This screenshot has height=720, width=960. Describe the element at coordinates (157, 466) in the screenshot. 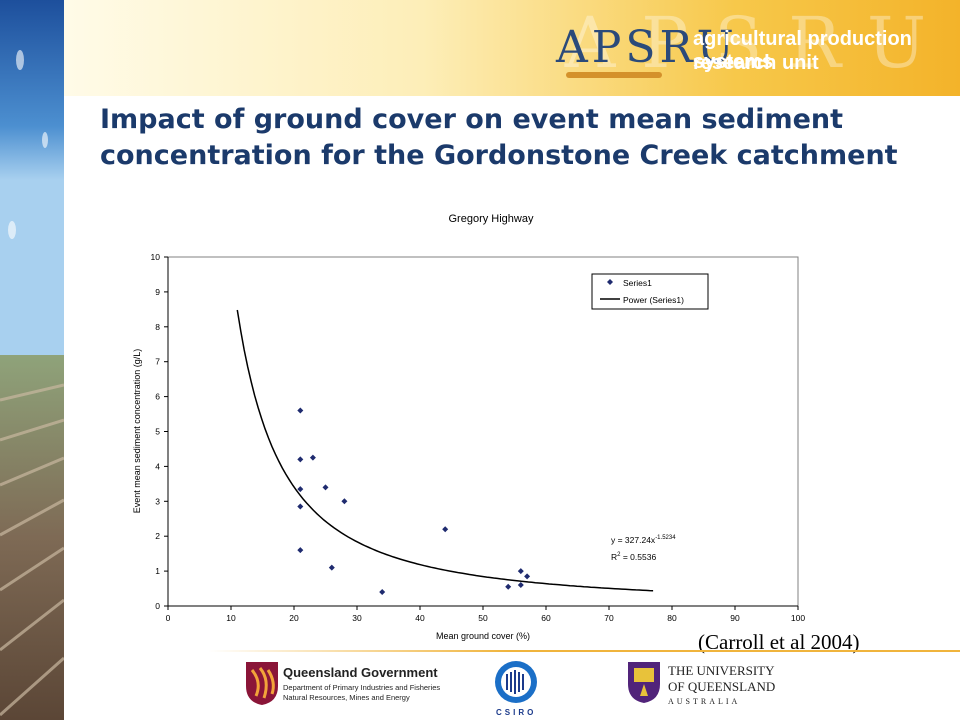

I see `y-tick-label: 4` at that location.